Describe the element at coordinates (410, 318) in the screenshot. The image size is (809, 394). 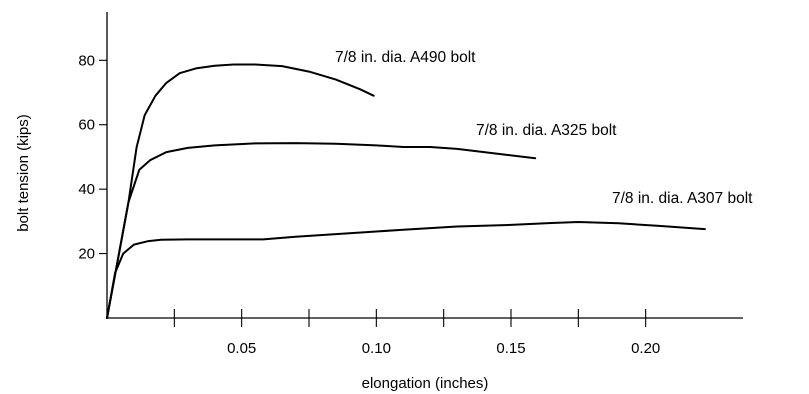
I see `x-ticks` at that location.